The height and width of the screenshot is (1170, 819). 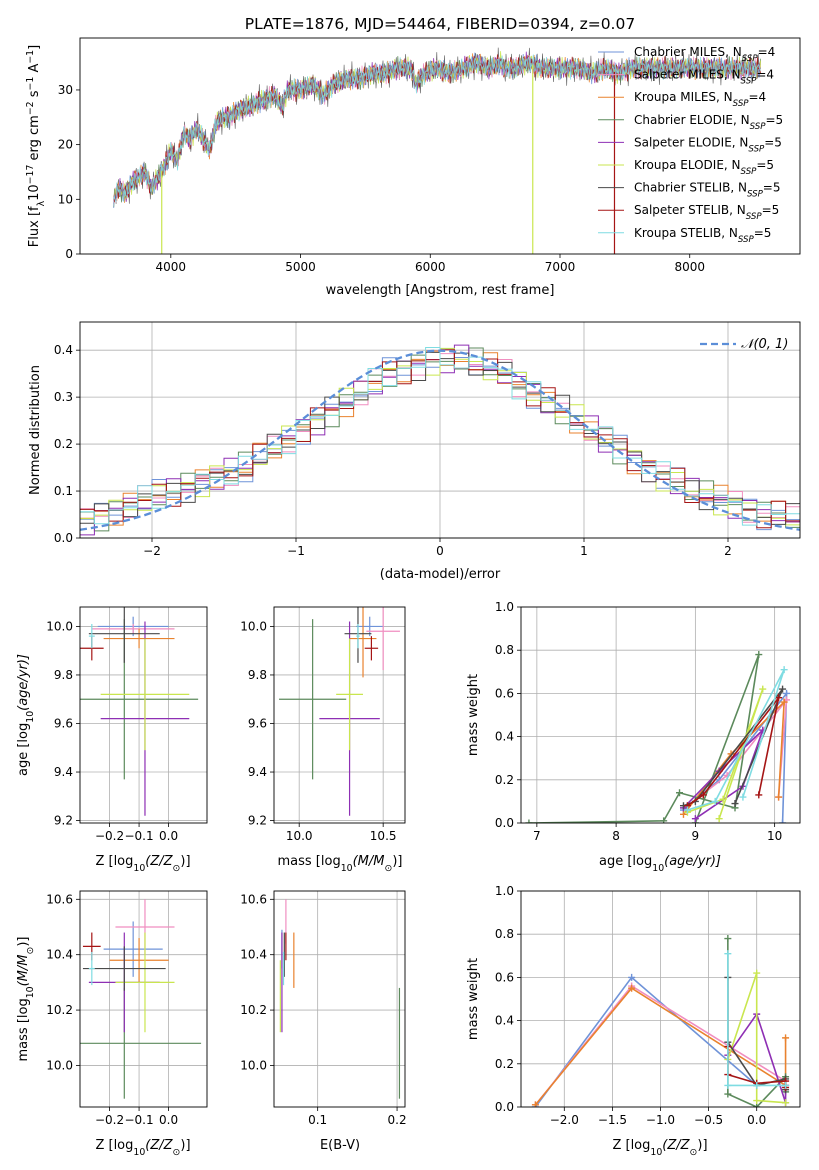 What do you see at coordinates (708, 122) in the screenshot?
I see `legend-entry: Chabrier ELODIE, NSSP=5` at bounding box center [708, 122].